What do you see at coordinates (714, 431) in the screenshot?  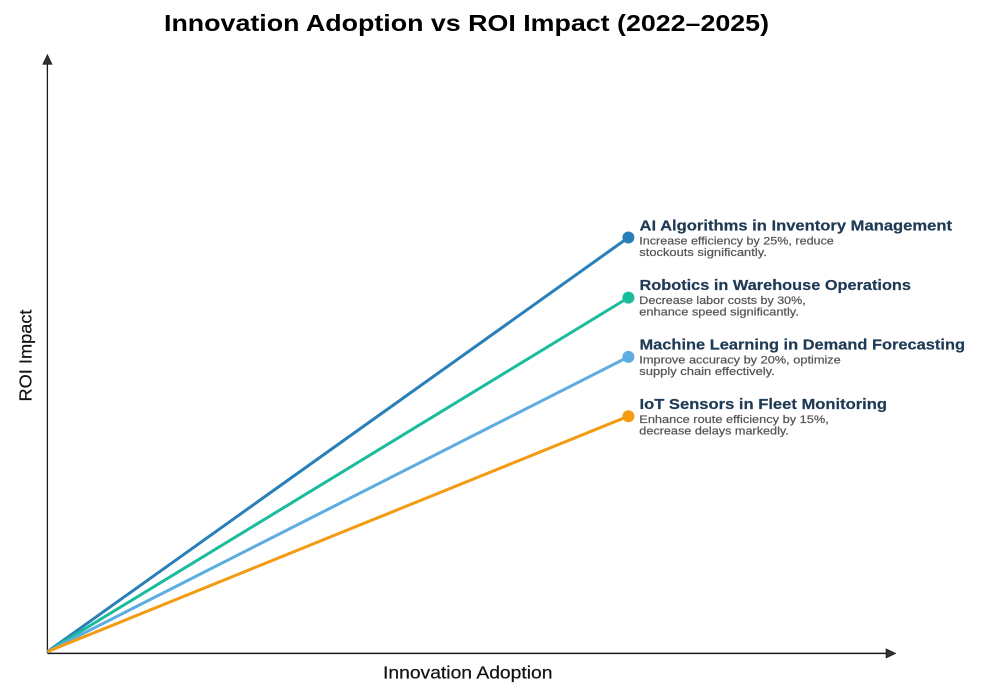 I see `svg-text: decrease delays markedly.` at bounding box center [714, 431].